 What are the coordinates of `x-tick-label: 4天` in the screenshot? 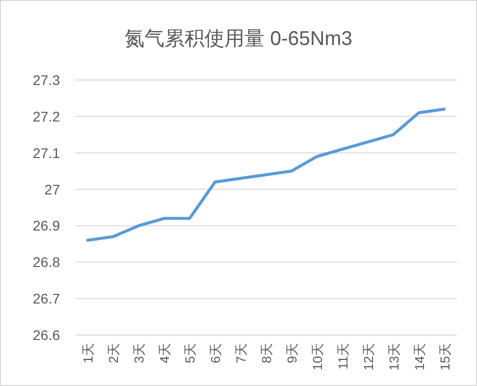 It's located at (164, 353).